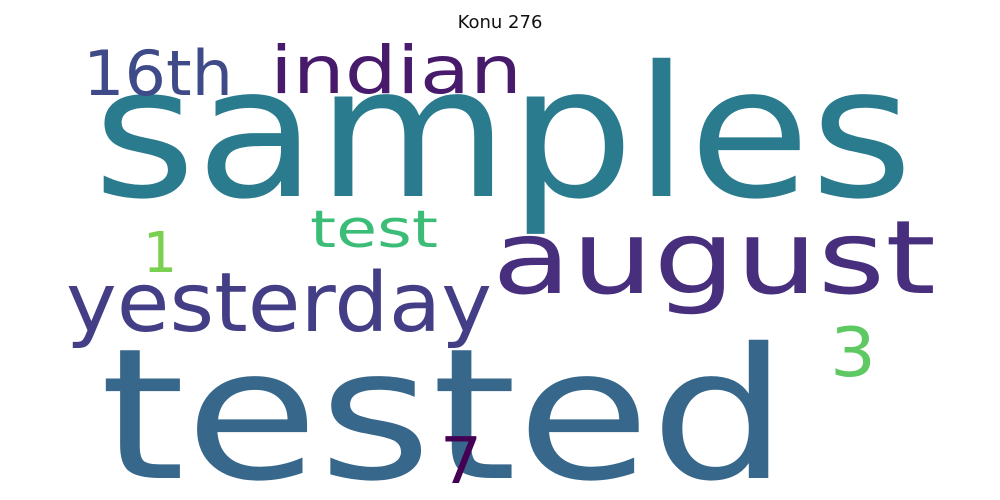 This screenshot has width=1000, height=500. I want to click on word-yesterday: yesterday, so click(279, 303).